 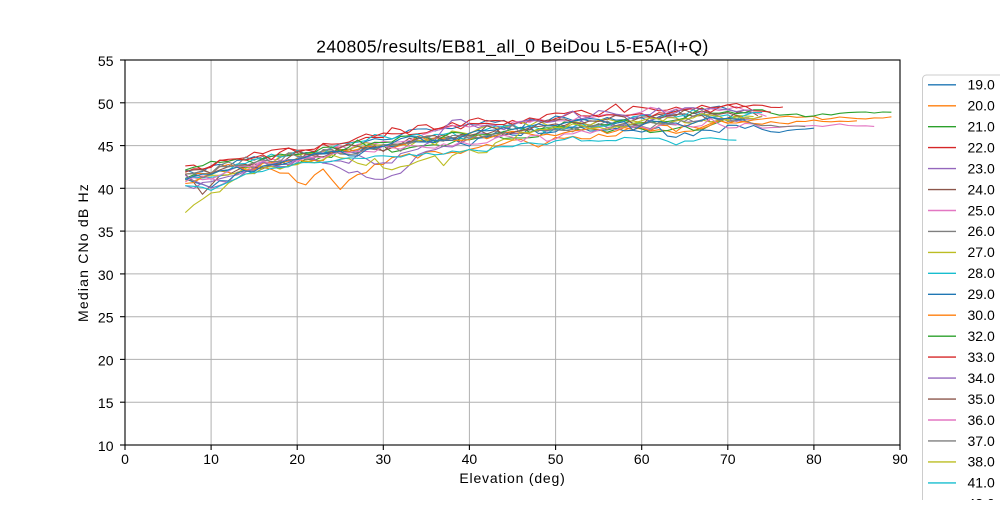 I want to click on svg-text: 60, so click(x=642, y=459).